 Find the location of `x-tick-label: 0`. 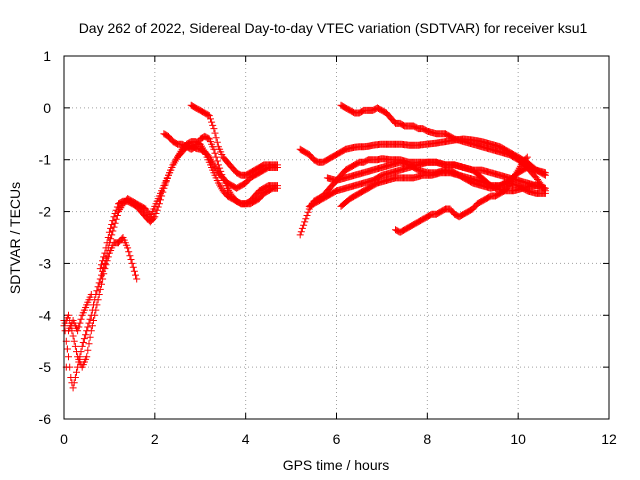

x-tick-label: 0 is located at coordinates (64, 439).